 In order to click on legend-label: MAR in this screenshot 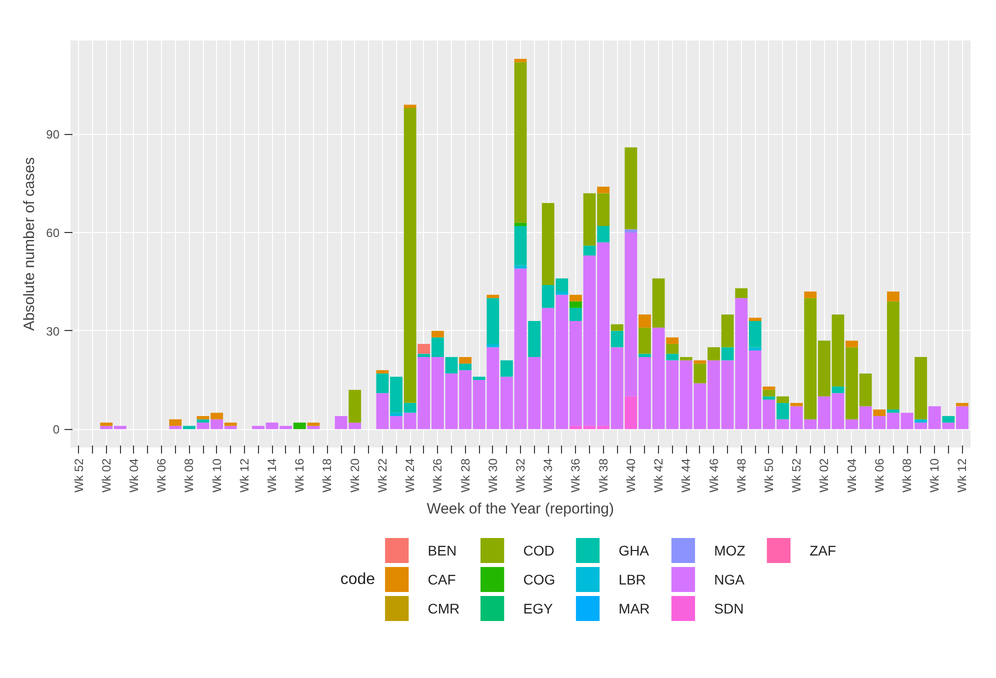, I will do `click(634, 608)`.